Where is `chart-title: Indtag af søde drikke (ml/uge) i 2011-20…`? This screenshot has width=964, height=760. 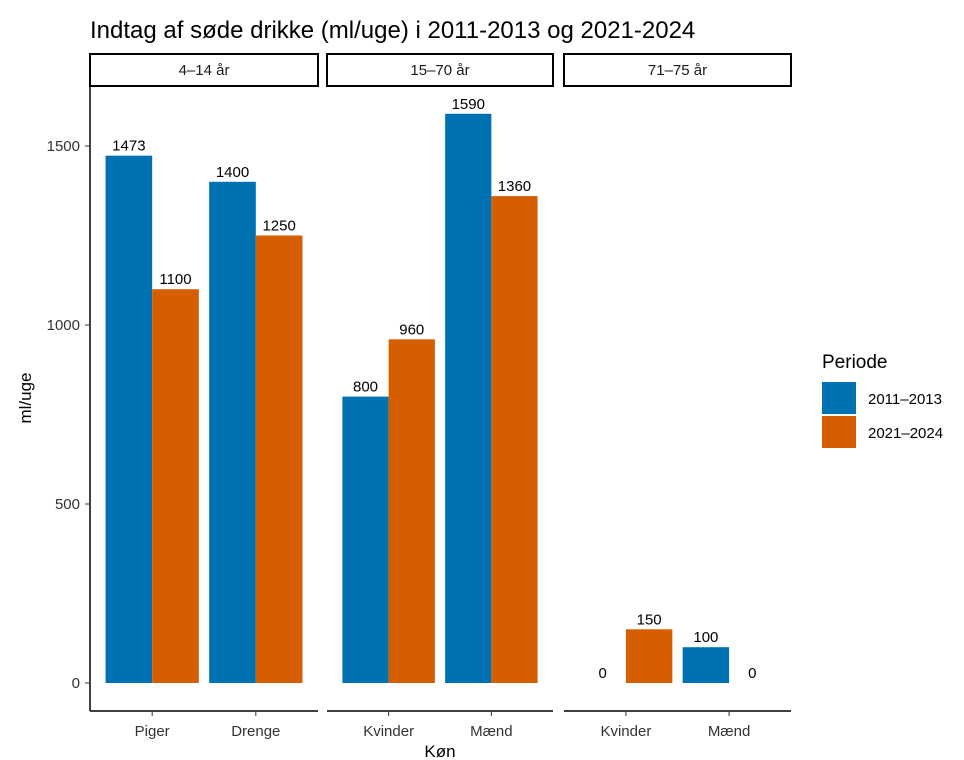
chart-title: Indtag af søde drikke (ml/uge) i 2011-20… is located at coordinates (392, 30).